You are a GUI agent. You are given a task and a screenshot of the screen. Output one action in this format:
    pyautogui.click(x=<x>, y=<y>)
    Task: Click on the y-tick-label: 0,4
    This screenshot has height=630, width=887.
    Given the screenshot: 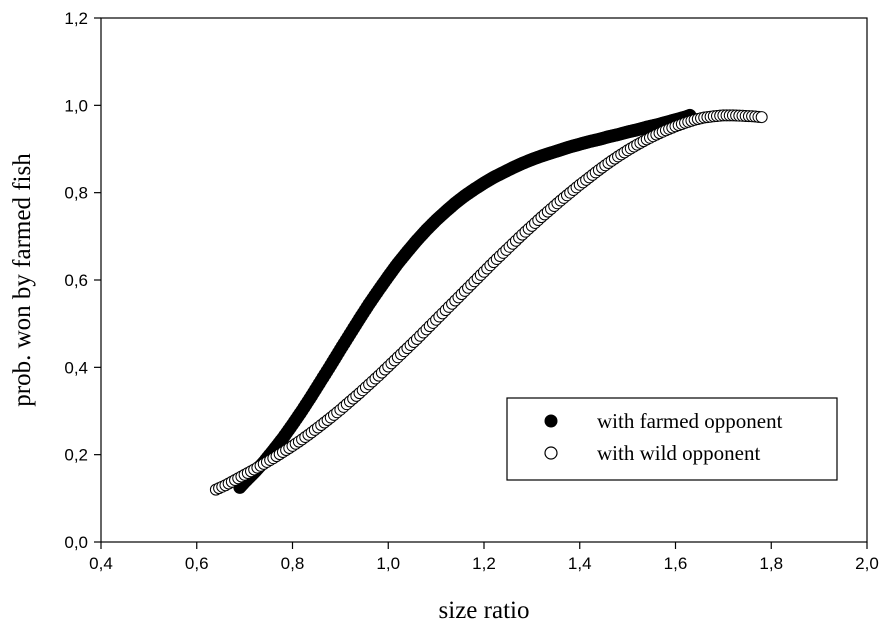 What is the action you would take?
    pyautogui.click(x=76, y=367)
    